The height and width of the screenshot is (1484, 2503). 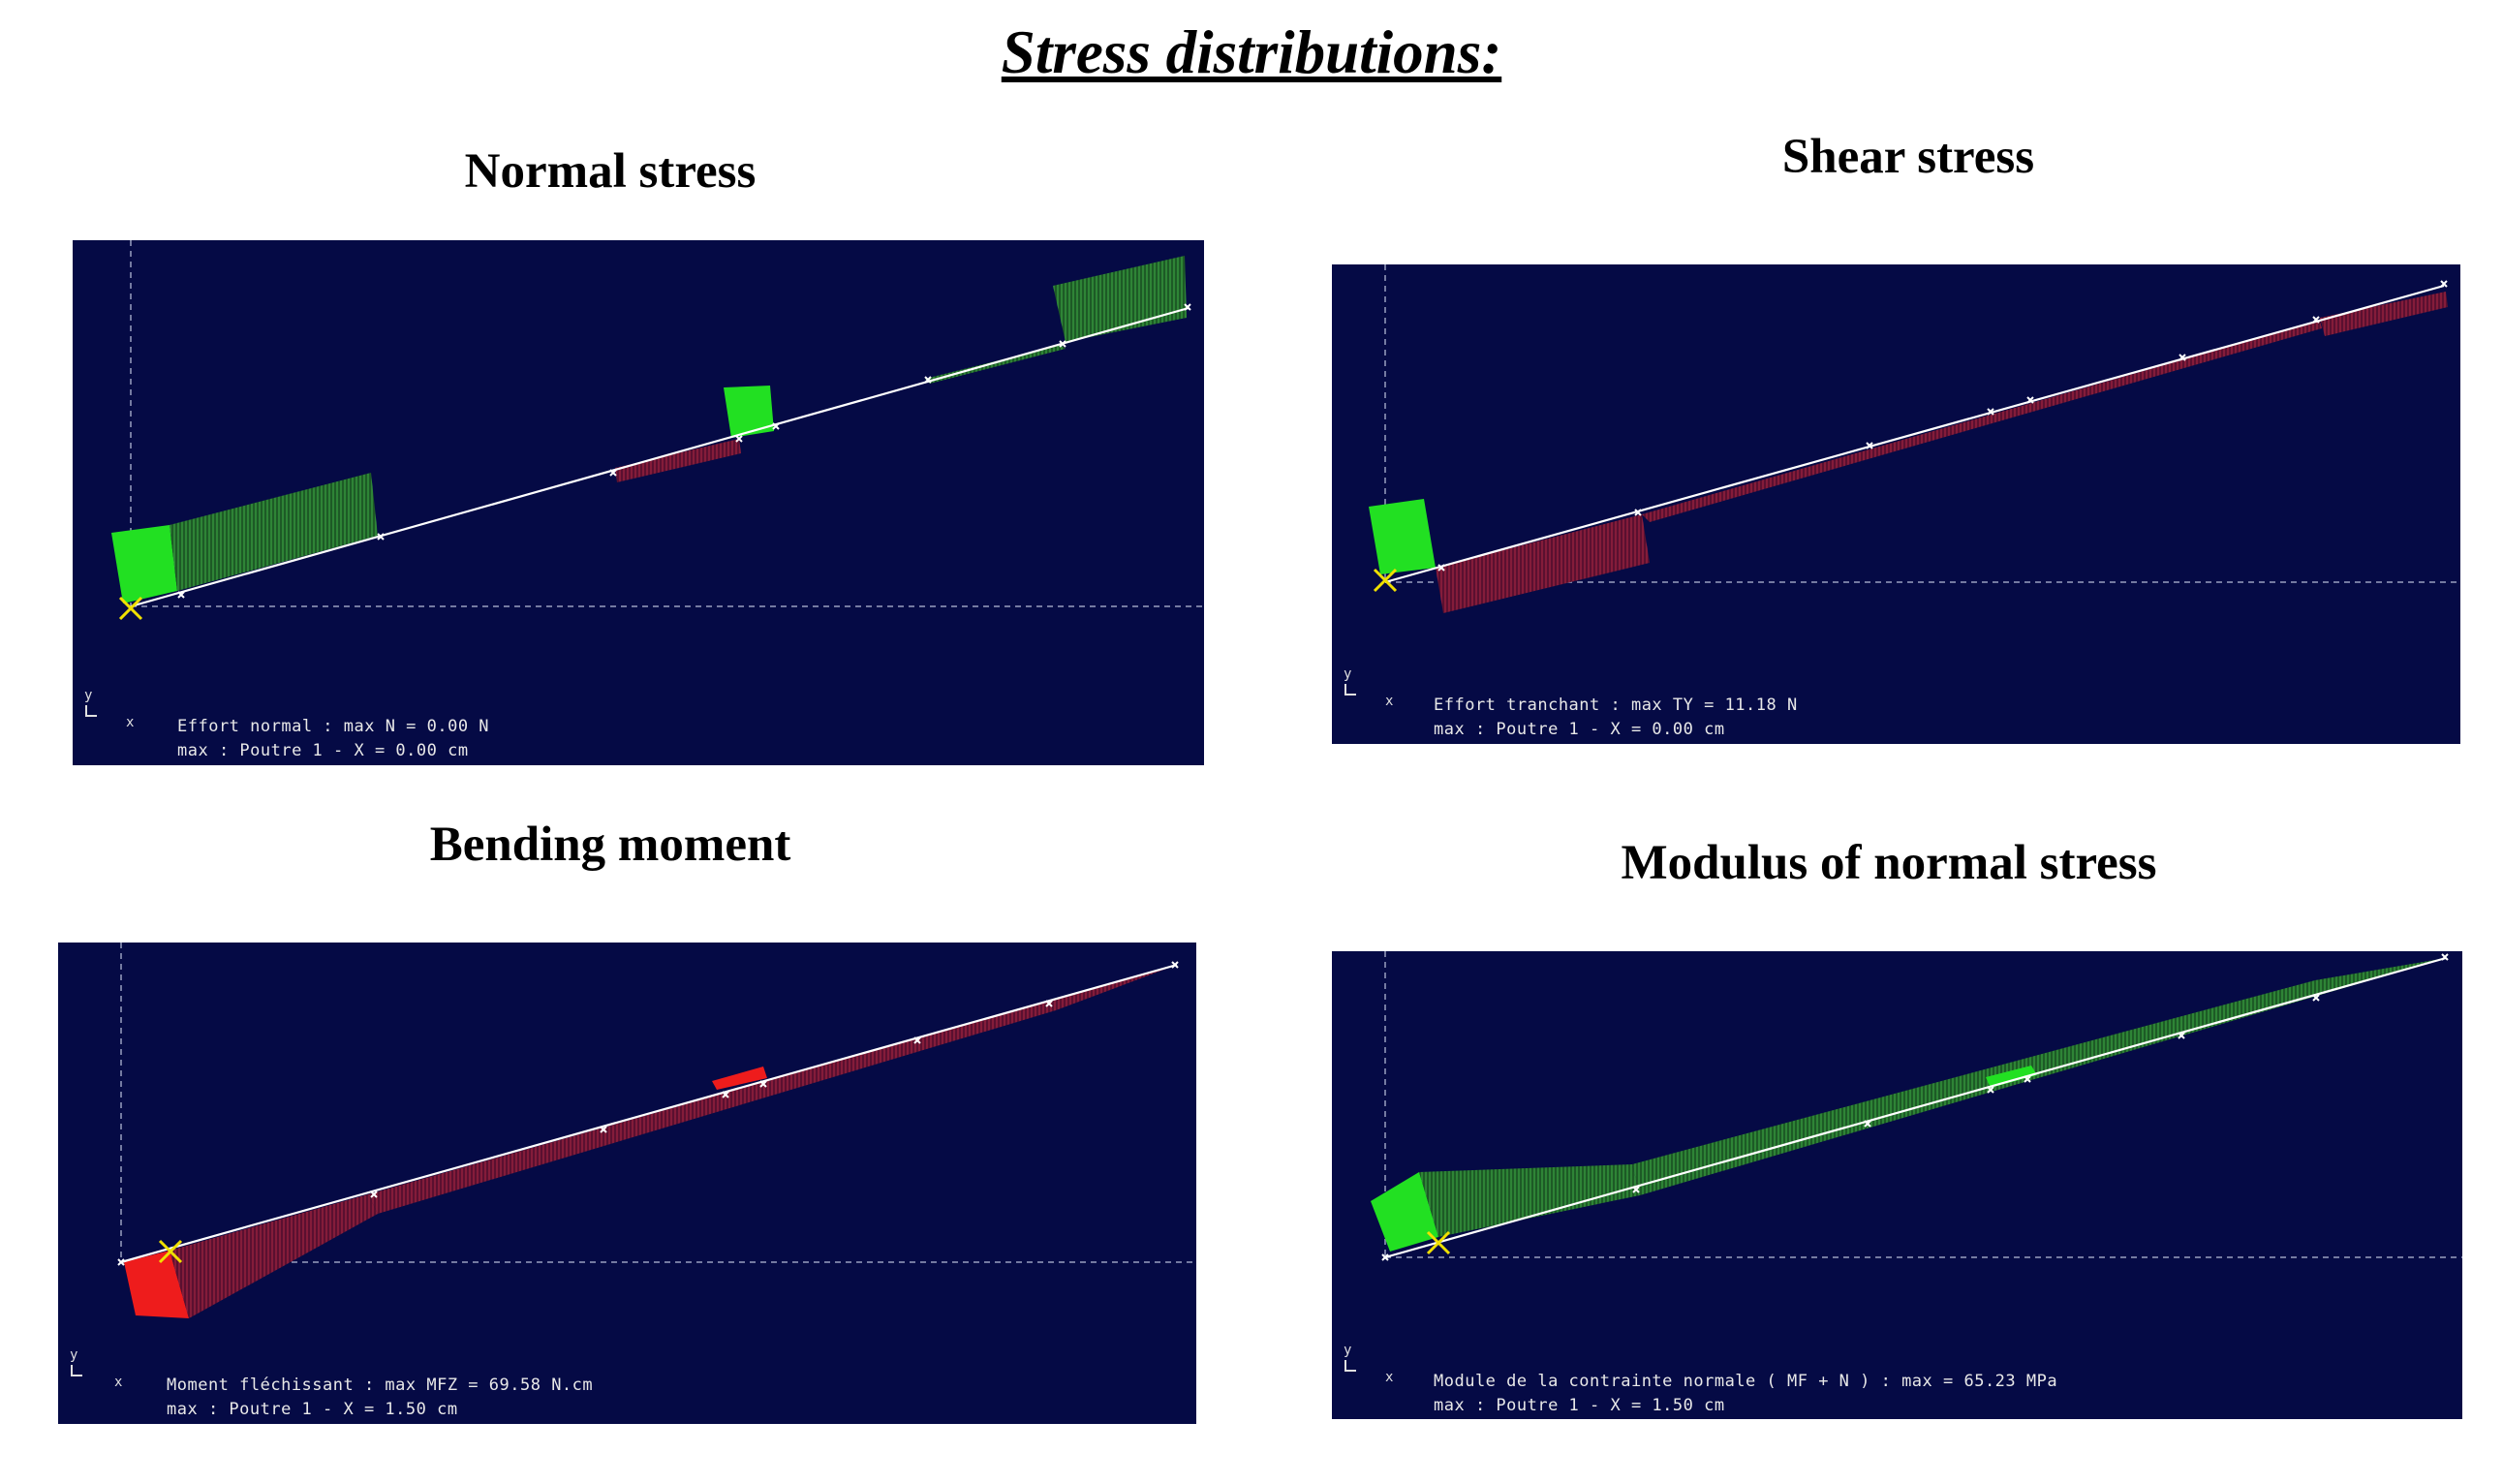 I want to click on bending-bar-bright, so click(x=156, y=1284).